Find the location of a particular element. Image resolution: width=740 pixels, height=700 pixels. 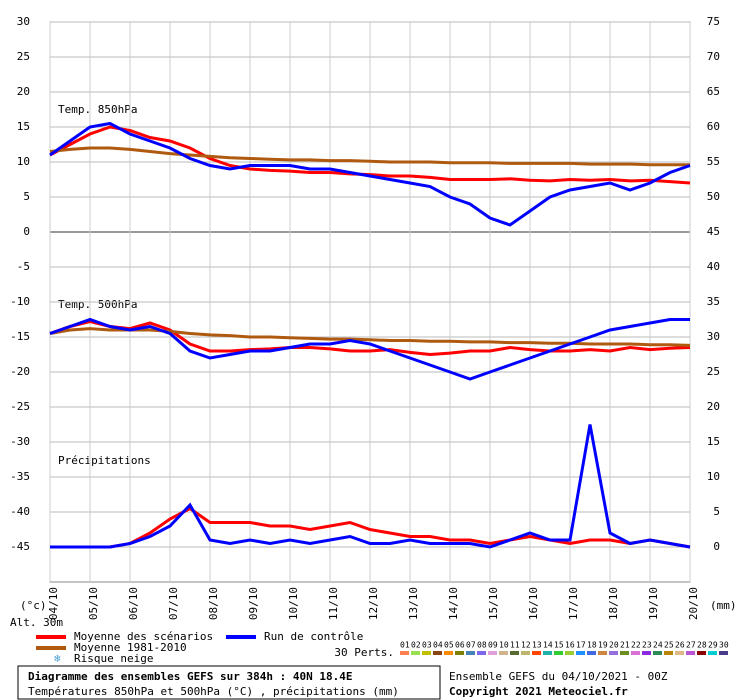

right-unit: (mm) is located at coordinates (723, 605).